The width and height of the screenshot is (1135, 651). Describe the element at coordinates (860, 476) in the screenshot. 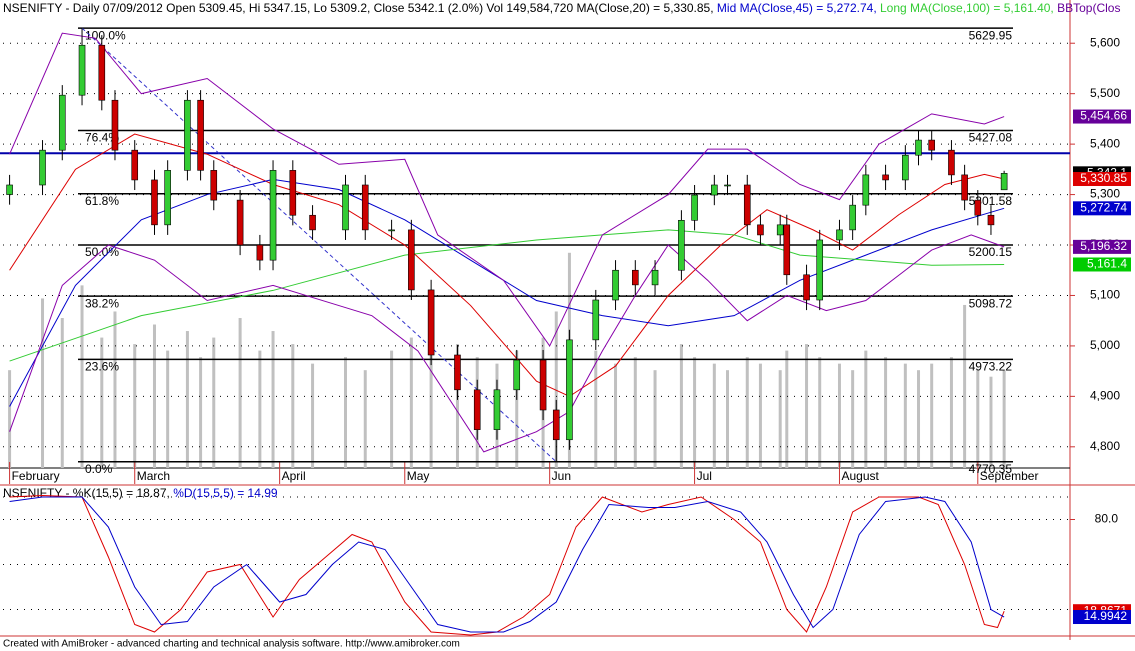

I see `x-tick-label: August` at that location.